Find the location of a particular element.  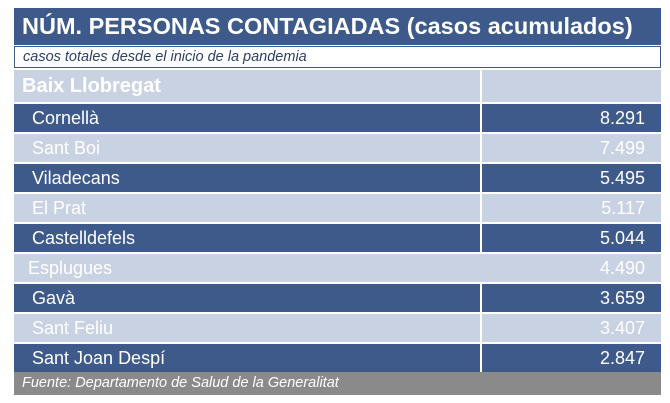

table-row: Cornellà 8.291 is located at coordinates (337, 118).